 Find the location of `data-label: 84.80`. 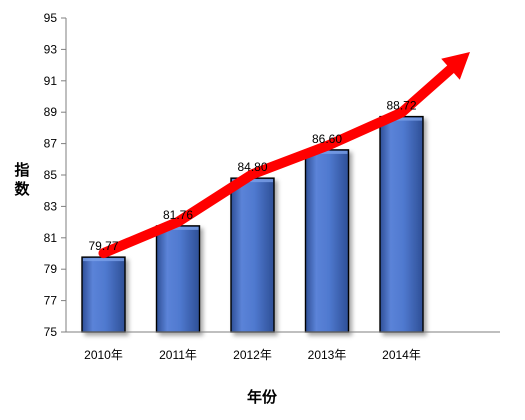

data-label: 84.80 is located at coordinates (252, 167).